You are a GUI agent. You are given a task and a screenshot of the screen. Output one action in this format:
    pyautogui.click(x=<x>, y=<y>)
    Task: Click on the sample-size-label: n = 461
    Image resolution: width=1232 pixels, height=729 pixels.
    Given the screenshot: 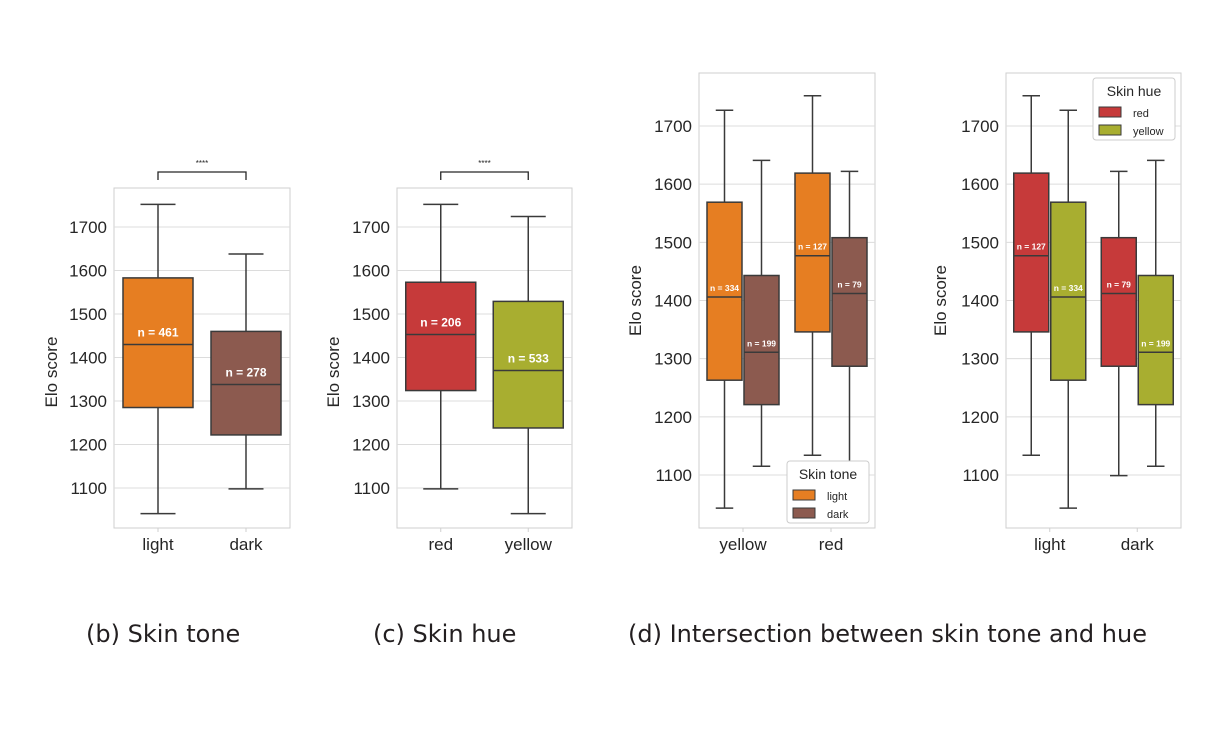 What is the action you would take?
    pyautogui.click(x=157, y=332)
    